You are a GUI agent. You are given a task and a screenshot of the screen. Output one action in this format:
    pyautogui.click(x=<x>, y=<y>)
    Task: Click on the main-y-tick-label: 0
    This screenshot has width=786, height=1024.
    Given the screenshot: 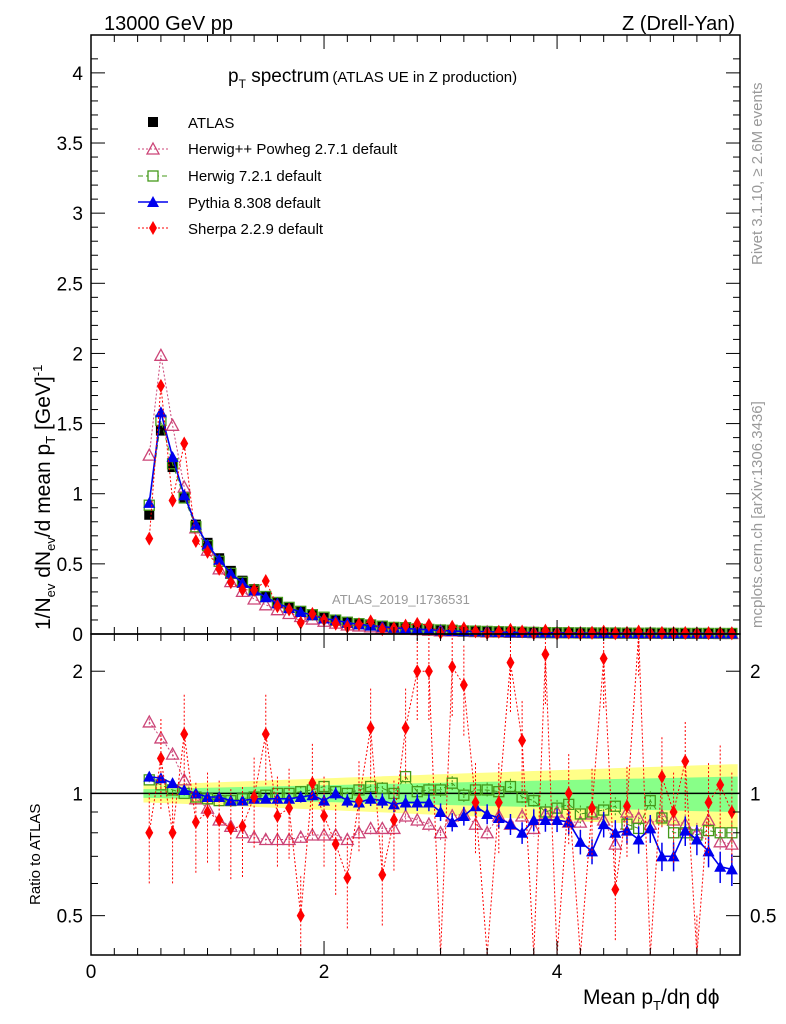 What is the action you would take?
    pyautogui.click(x=77, y=635)
    